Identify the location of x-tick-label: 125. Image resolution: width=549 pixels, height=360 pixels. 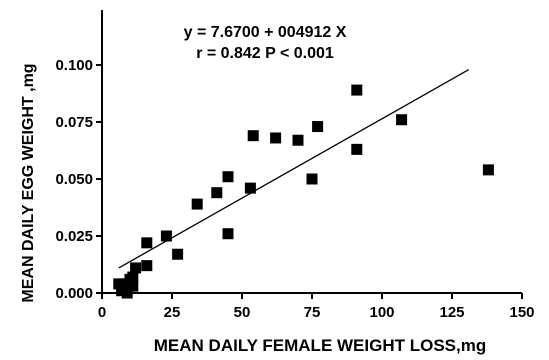
(451, 312).